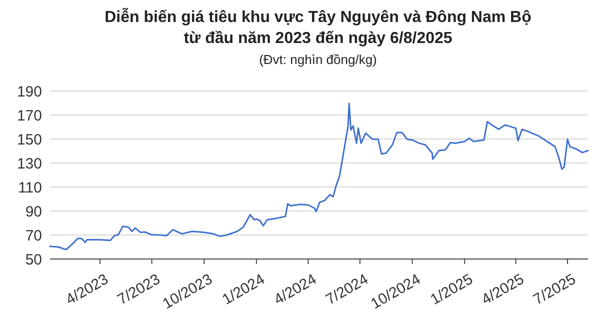 This screenshot has height=323, width=608. Describe the element at coordinates (29, 163) in the screenshot. I see `y-tick-label: 130` at that location.